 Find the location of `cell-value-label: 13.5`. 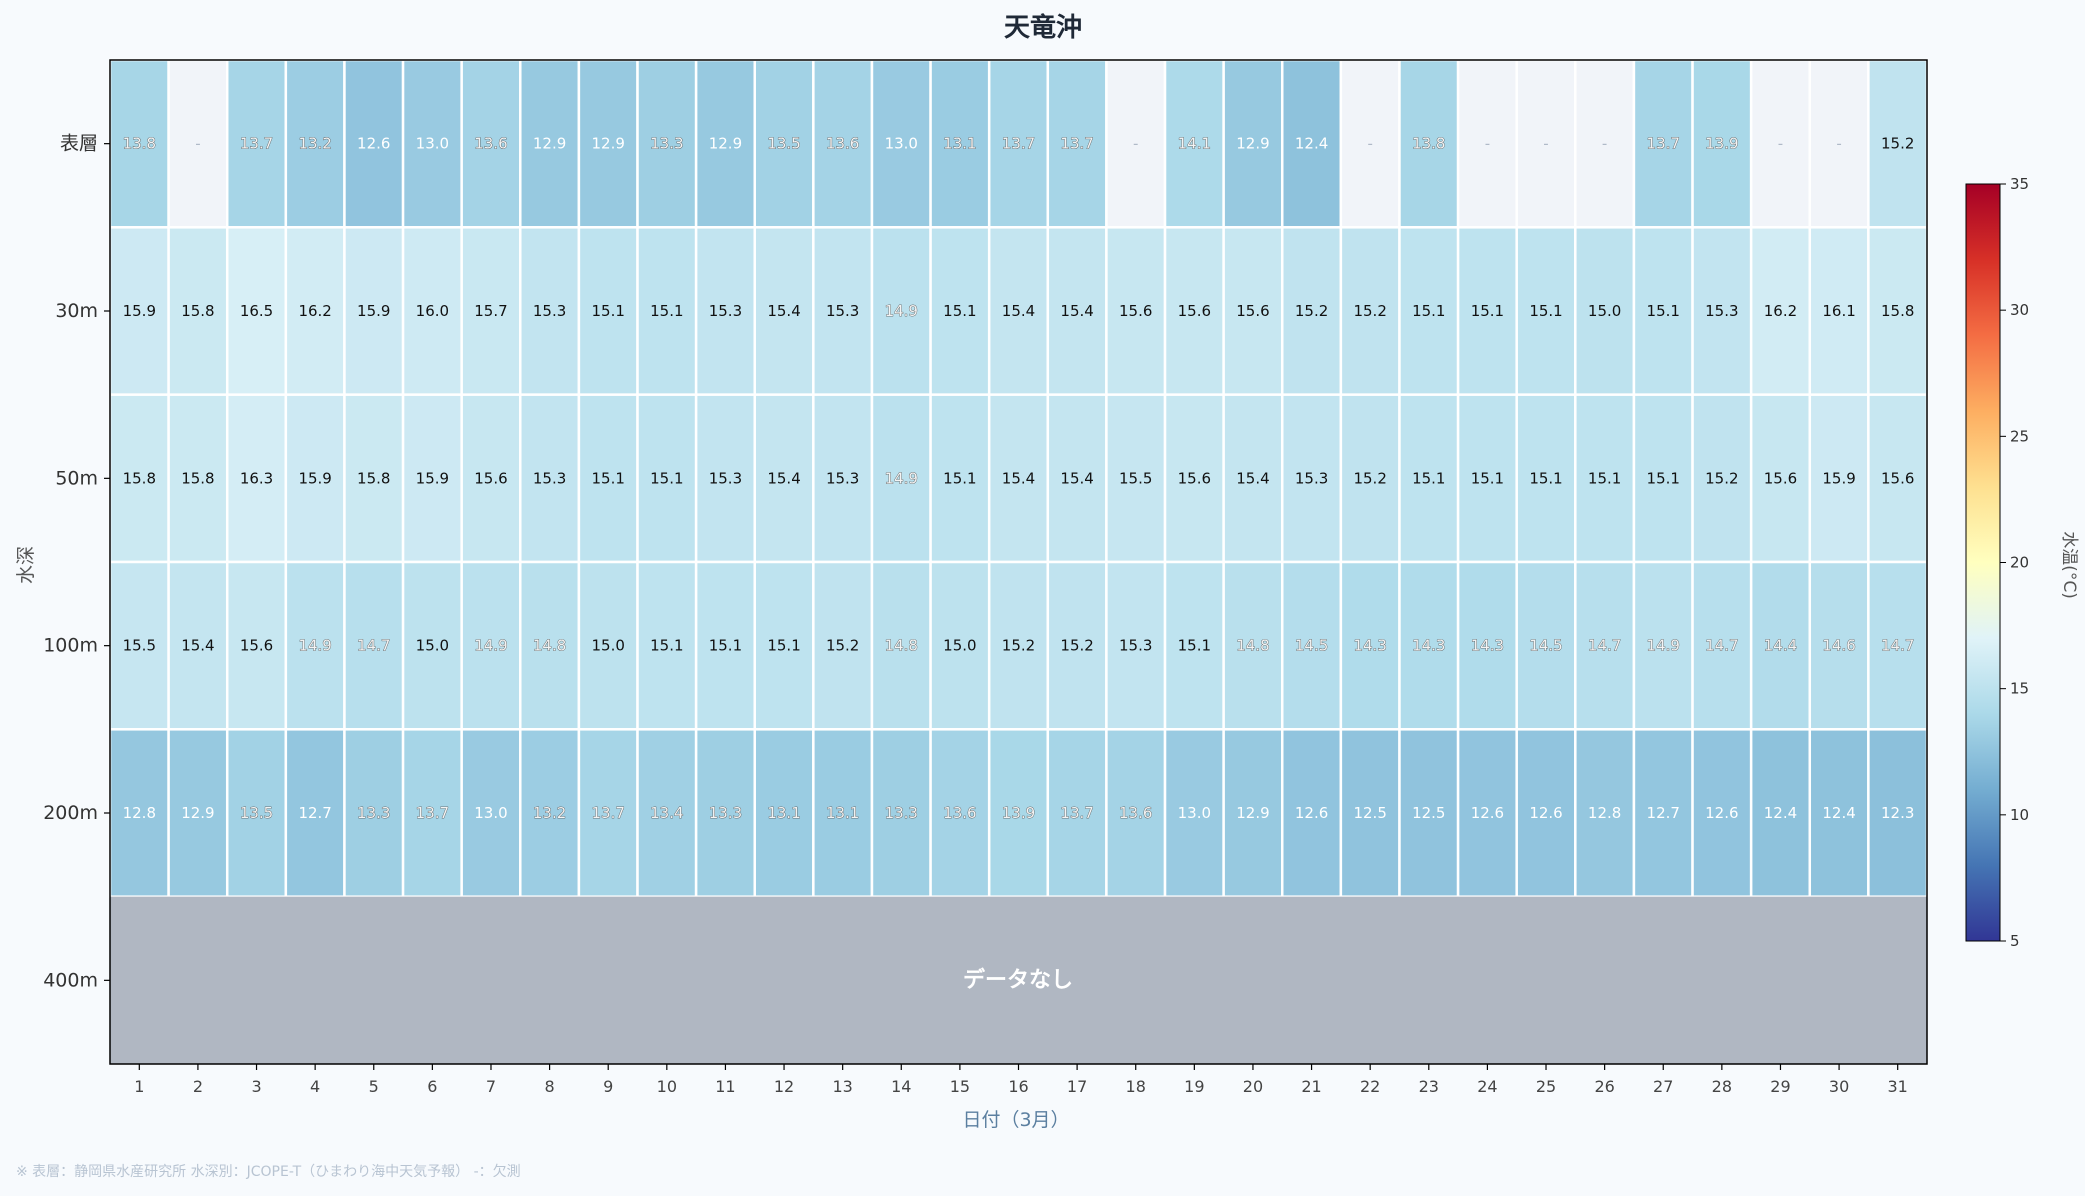

cell-value-label: 13.5 is located at coordinates (256, 813).